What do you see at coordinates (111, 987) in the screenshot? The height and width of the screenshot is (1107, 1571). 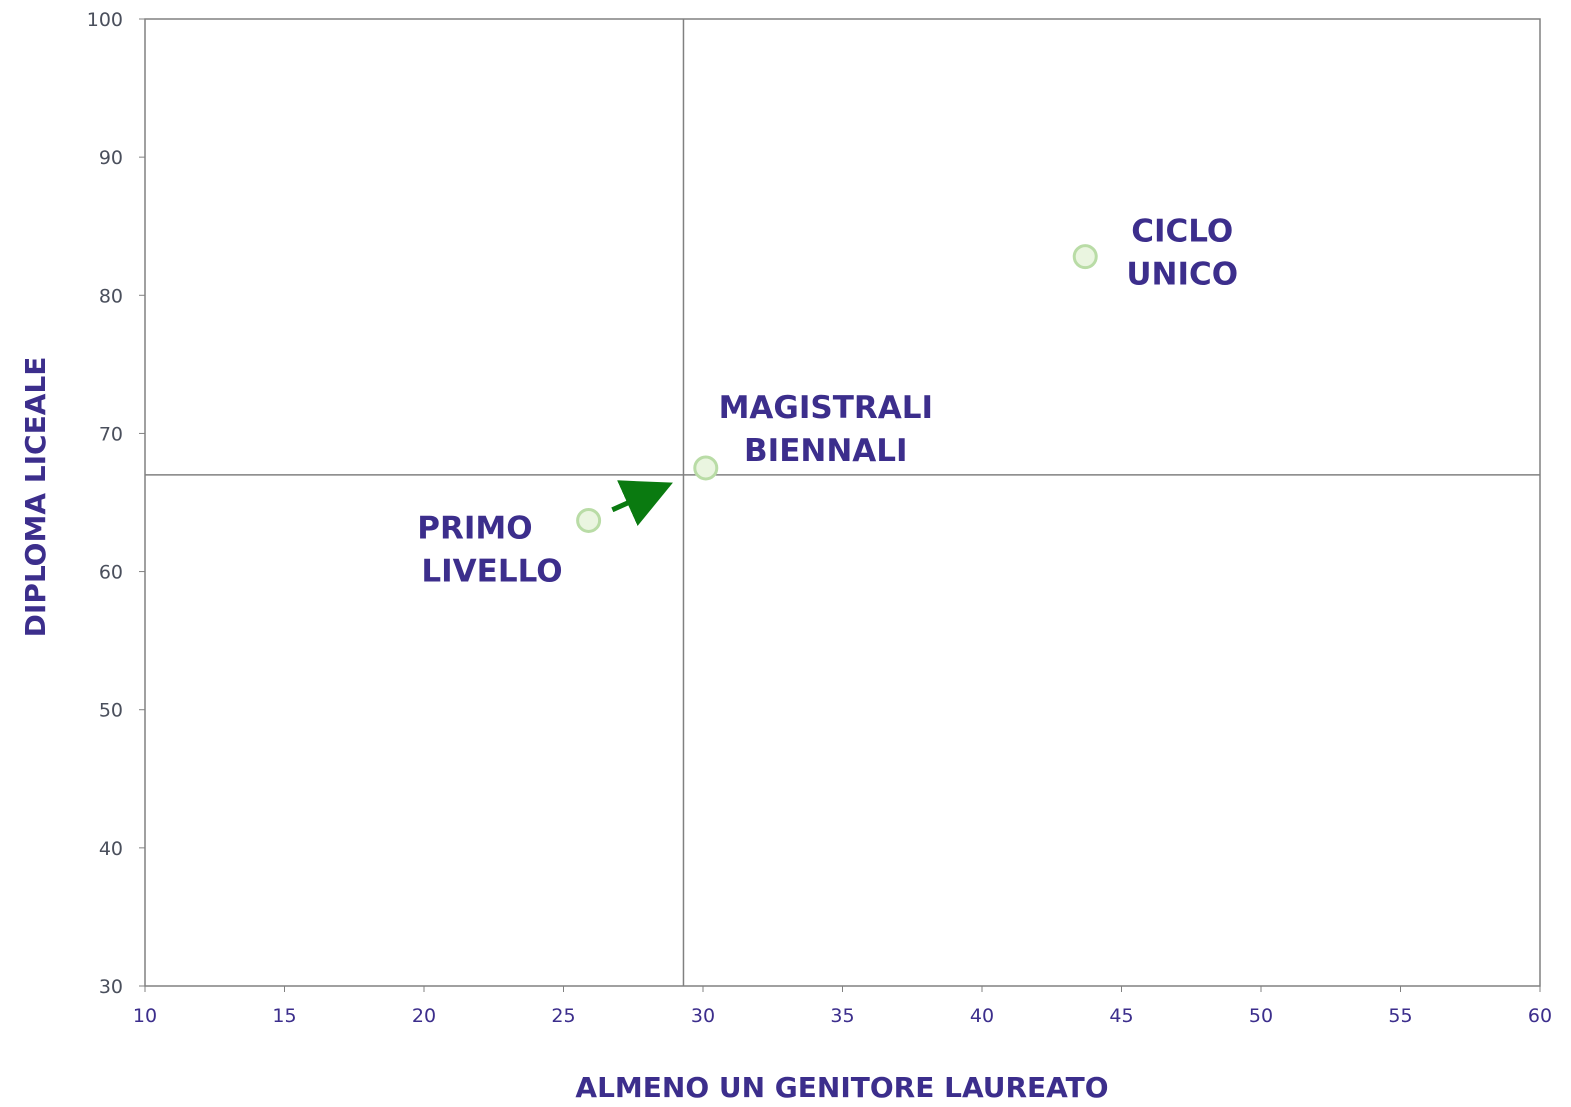 I see `y-tick-label: 30` at bounding box center [111, 987].